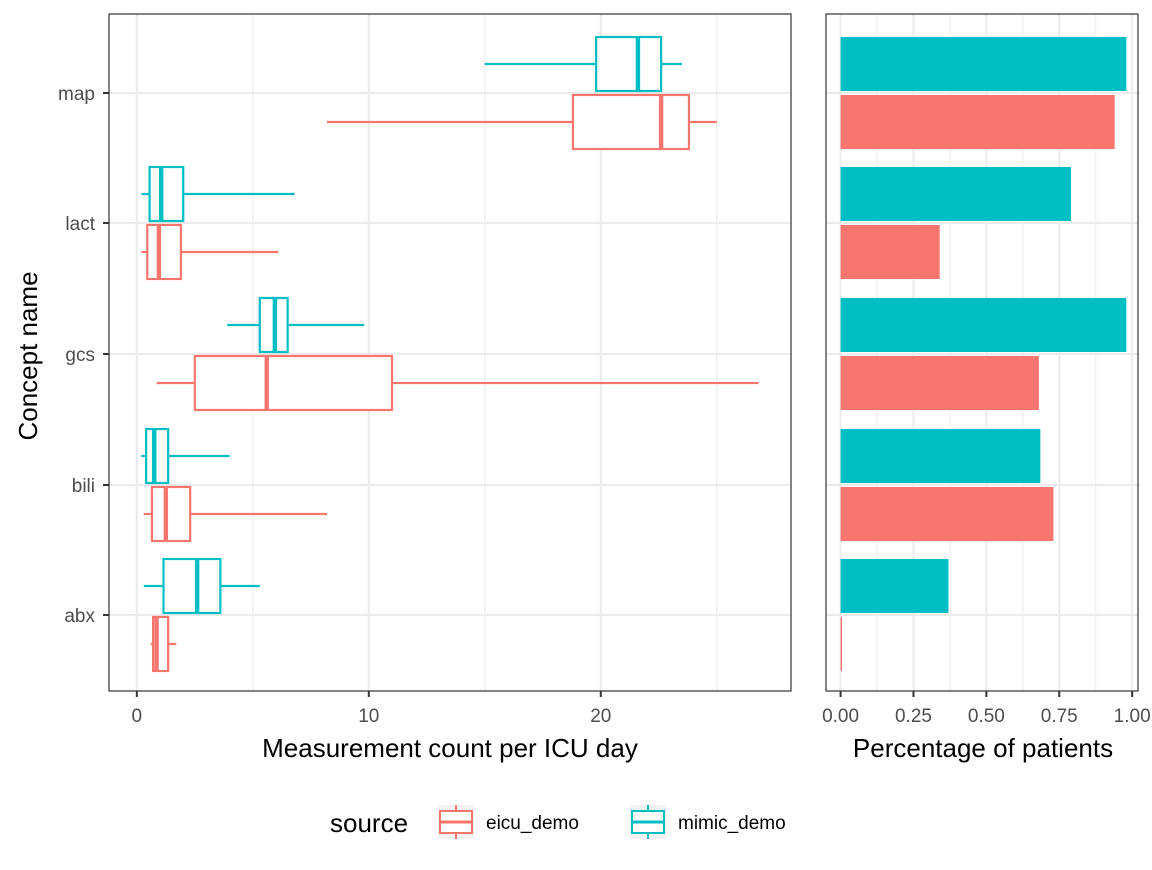 This screenshot has width=1152, height=870. I want to click on bar-eicu_demo-gcs, so click(939, 383).